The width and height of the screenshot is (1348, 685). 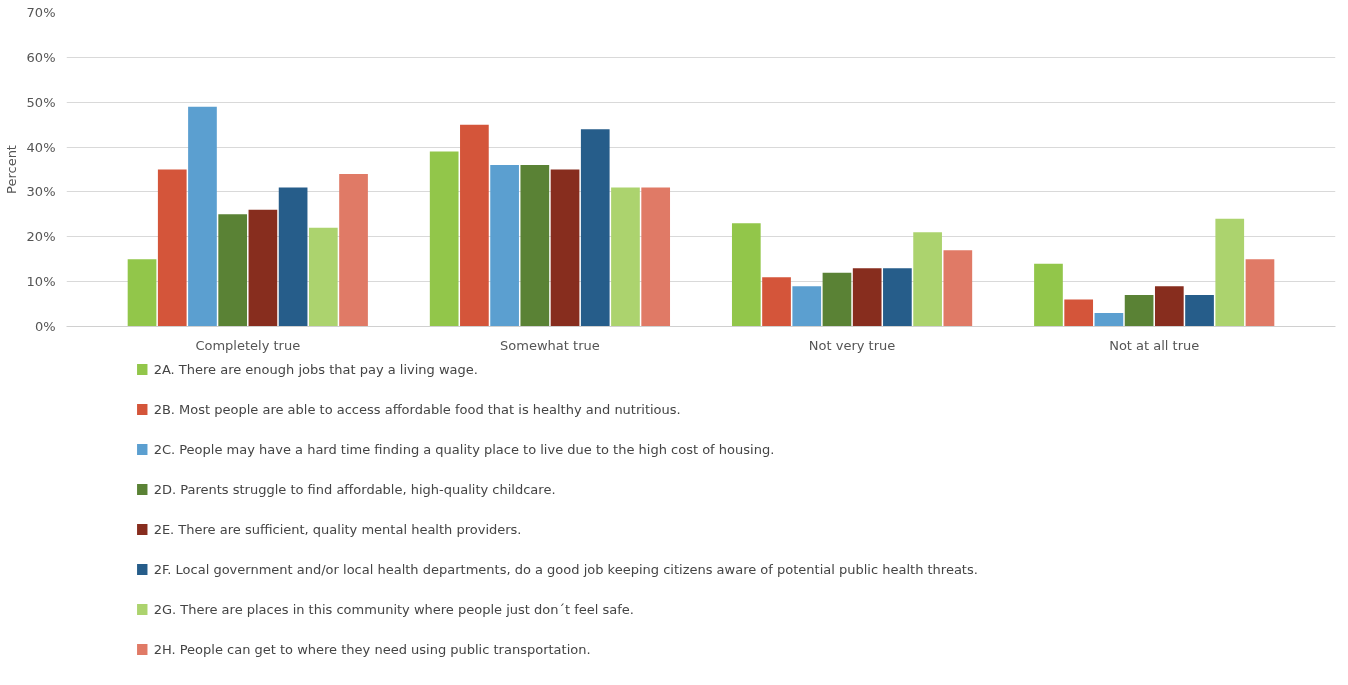 What do you see at coordinates (550, 345) in the screenshot?
I see `x-tick-label: Somewhat true` at bounding box center [550, 345].